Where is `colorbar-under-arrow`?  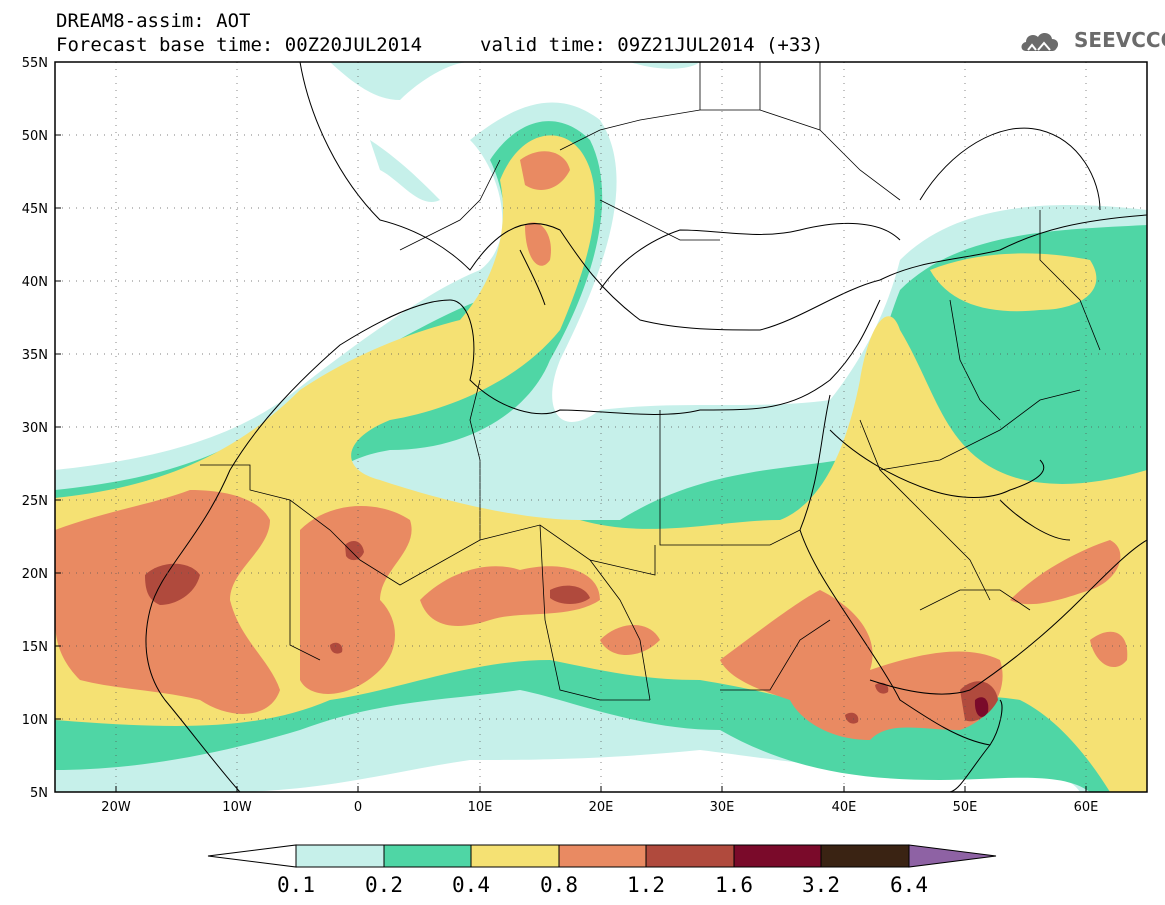 colorbar-under-arrow is located at coordinates (252, 856).